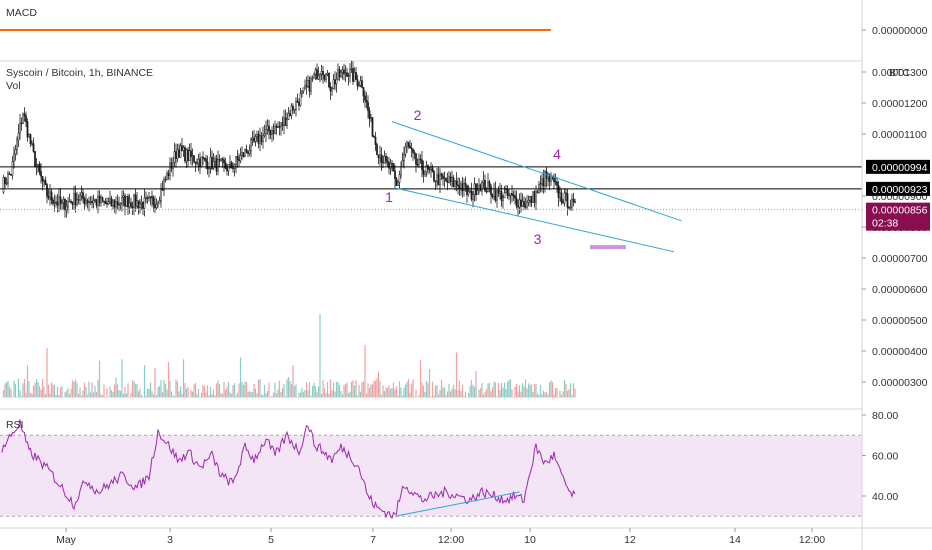 The image size is (932, 550). I want to click on trendlines, so click(536, 187).